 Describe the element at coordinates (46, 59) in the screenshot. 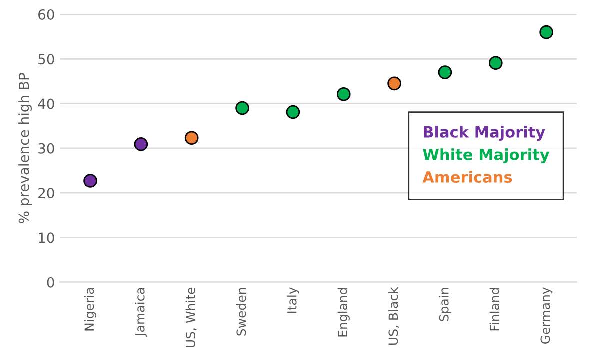

I see `y-tick-label: 50` at that location.